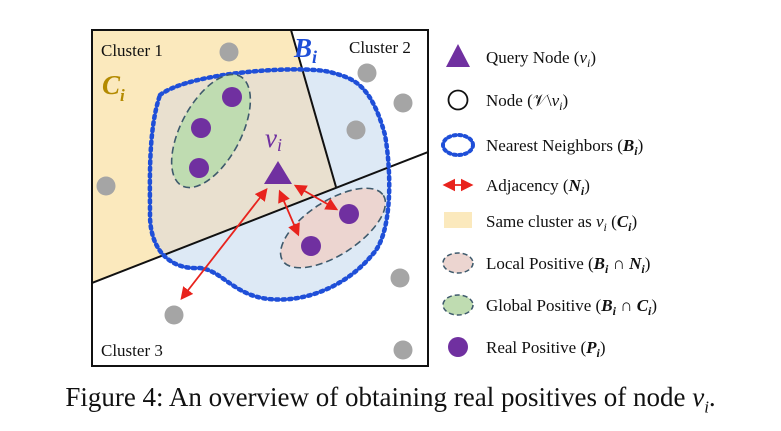  Describe the element at coordinates (132, 50) in the screenshot. I see `cluster1-label: Cluster 1` at that location.